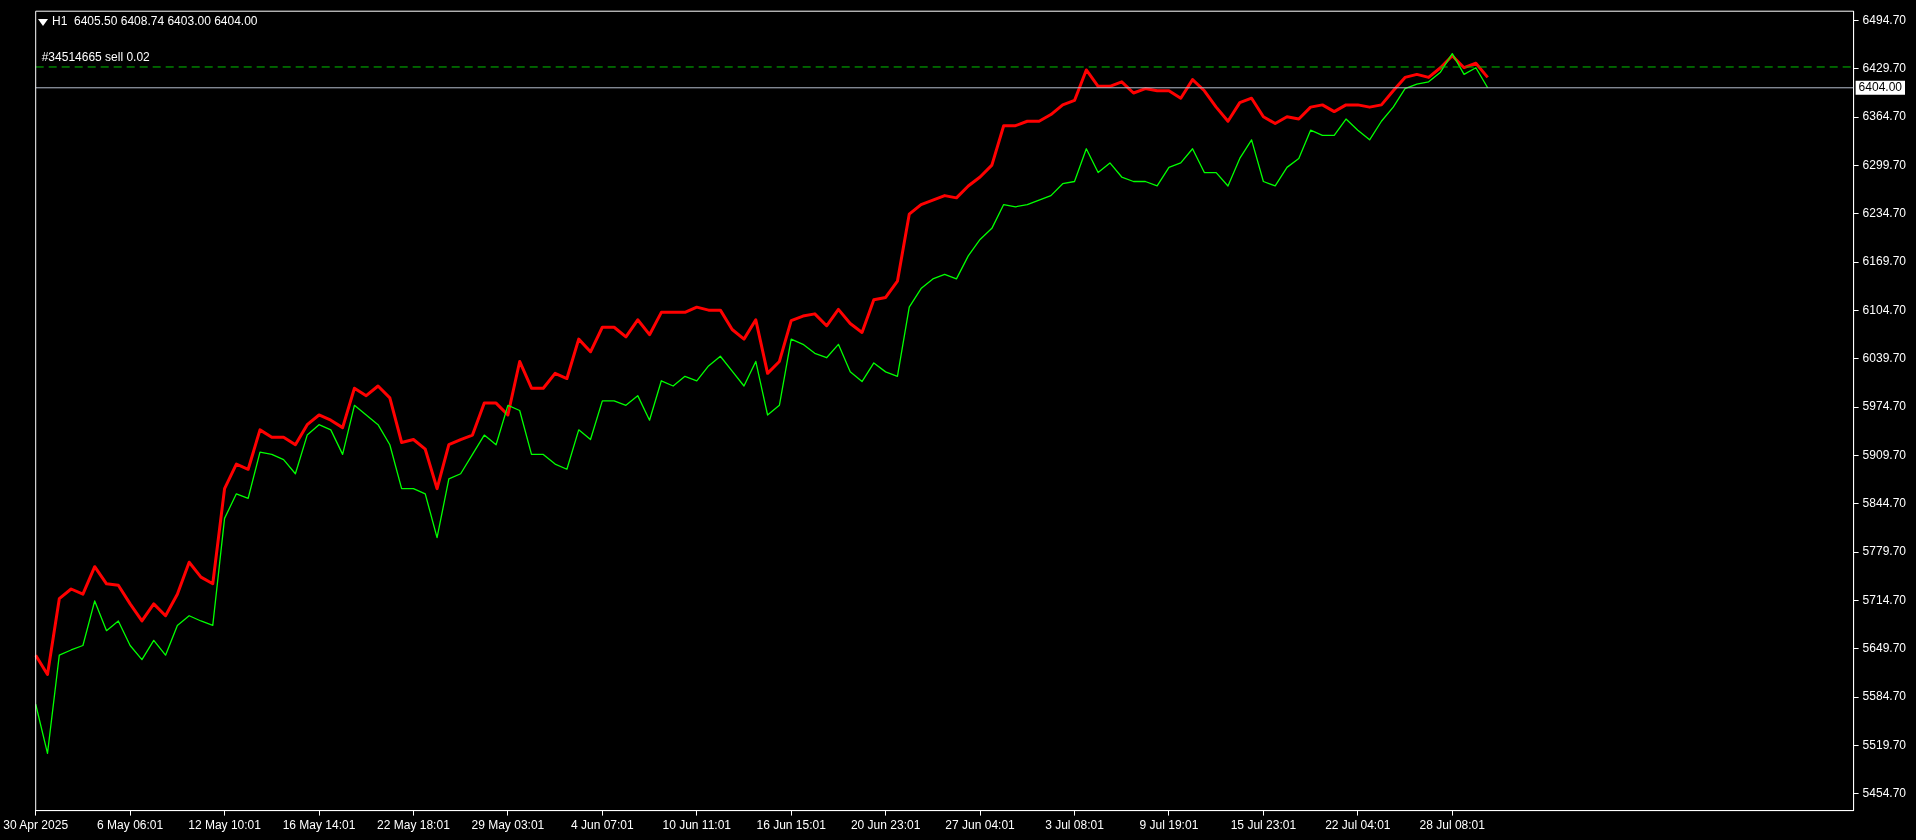  Describe the element at coordinates (1884, 309) in the screenshot. I see `y-tick-label: 6104.70` at that location.